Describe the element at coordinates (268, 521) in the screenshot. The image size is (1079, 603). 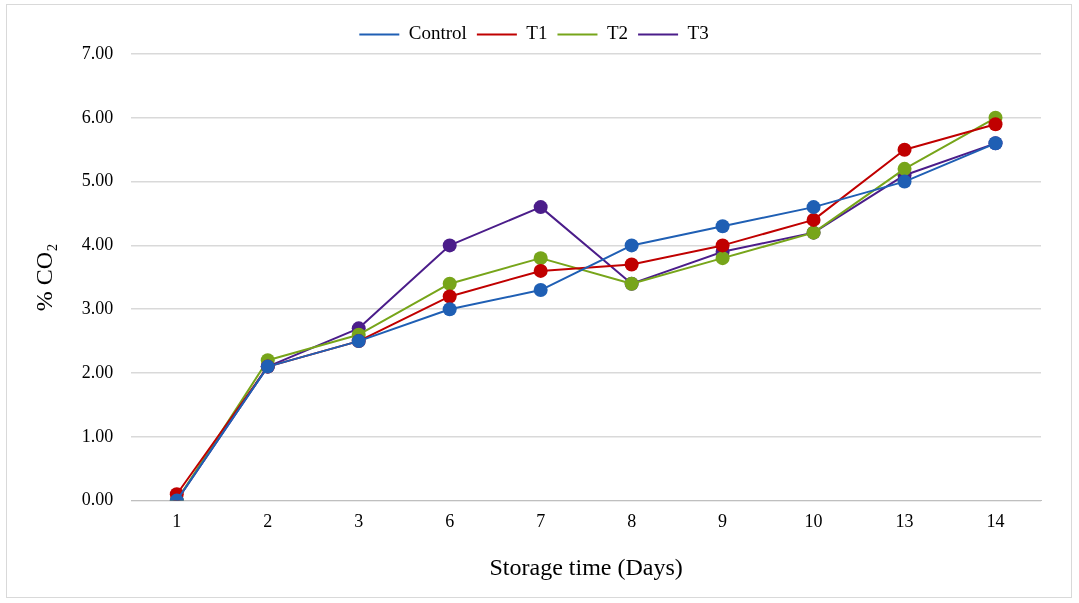
I see `x-tick-label: 2` at that location.